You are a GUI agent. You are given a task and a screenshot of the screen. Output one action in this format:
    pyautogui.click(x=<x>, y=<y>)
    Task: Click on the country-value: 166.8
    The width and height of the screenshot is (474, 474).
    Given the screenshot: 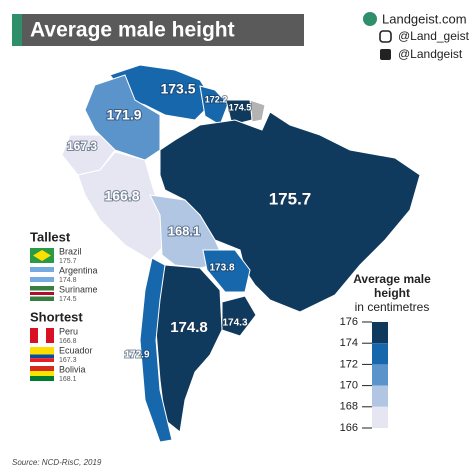 What is the action you would take?
    pyautogui.click(x=121, y=196)
    